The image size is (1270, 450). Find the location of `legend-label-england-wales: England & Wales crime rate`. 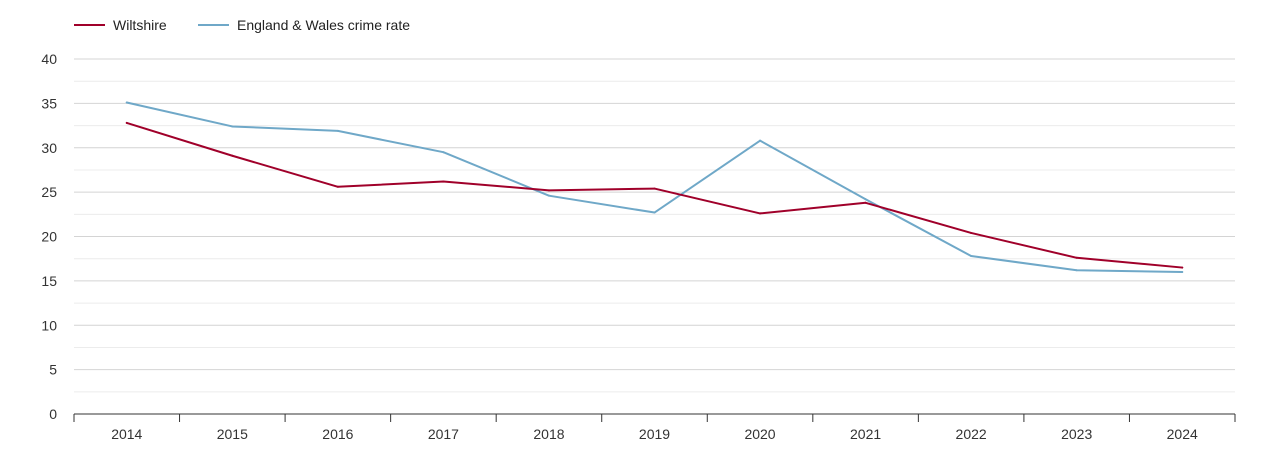

legend-label-england-wales: England & Wales crime rate is located at coordinates (323, 25).